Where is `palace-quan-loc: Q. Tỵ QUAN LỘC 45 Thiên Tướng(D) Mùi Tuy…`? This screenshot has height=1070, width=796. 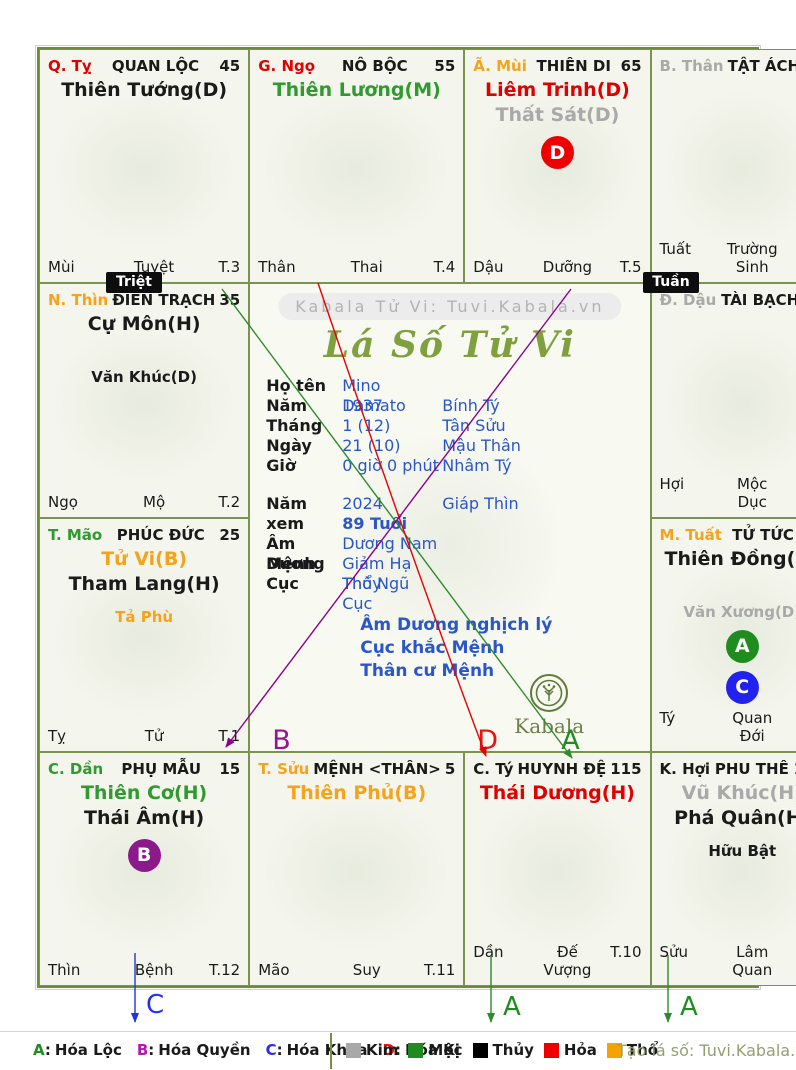 palace-quan-loc: Q. Tỵ QUAN LỘC 45 Thiên Tướng(D) Mùi Tuy… is located at coordinates (144, 166).